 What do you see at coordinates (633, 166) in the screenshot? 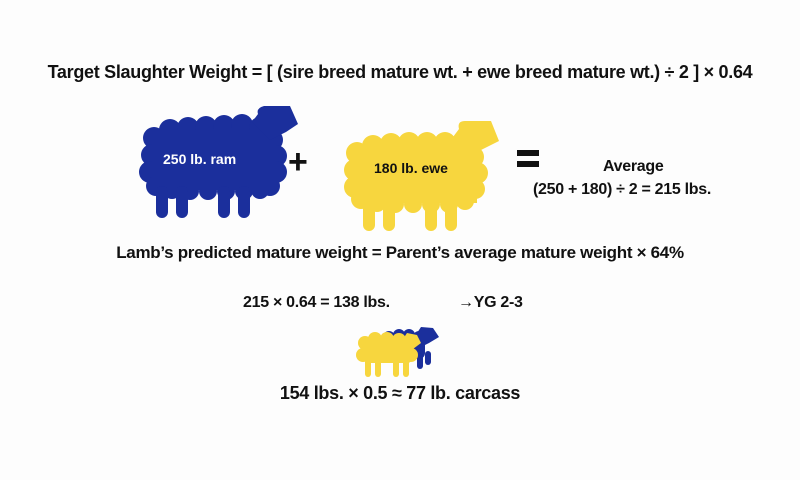
I see `average-label: Average` at bounding box center [633, 166].